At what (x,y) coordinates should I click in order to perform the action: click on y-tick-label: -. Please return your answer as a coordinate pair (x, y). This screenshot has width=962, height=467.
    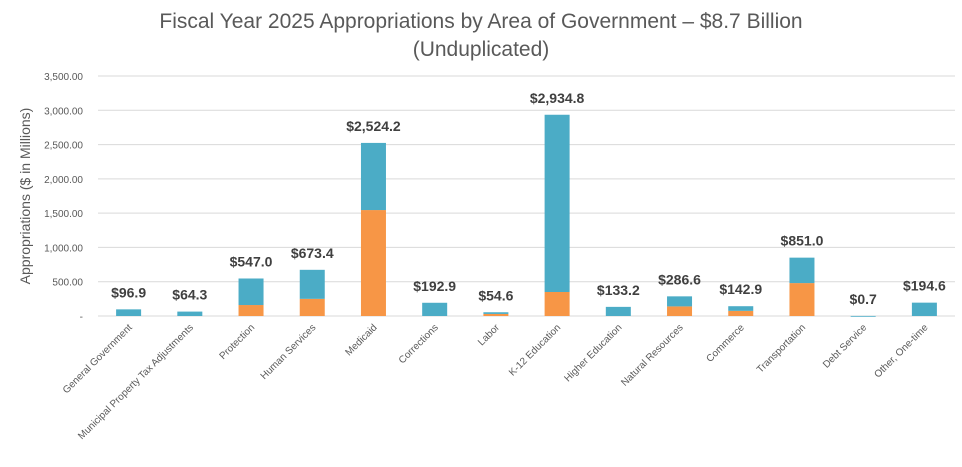
    Looking at the image, I should click on (81, 317).